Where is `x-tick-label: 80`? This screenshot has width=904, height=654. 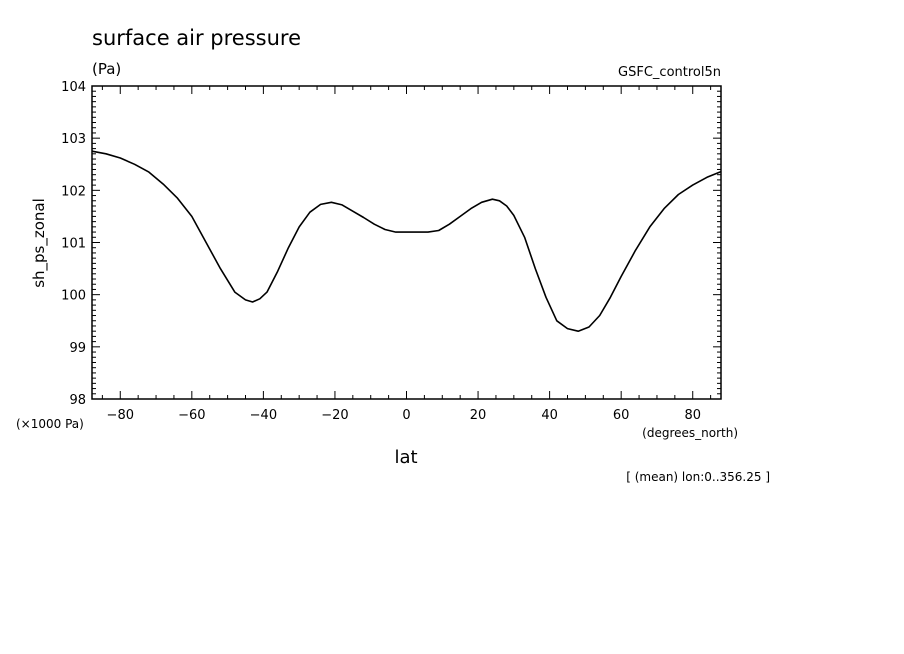 x-tick-label: 80 is located at coordinates (692, 415).